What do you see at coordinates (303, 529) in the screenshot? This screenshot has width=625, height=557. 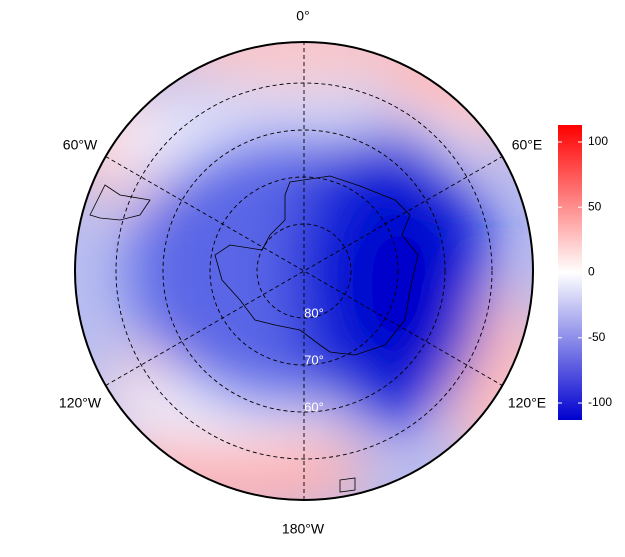 I see `longitude-label: 180°W` at bounding box center [303, 529].